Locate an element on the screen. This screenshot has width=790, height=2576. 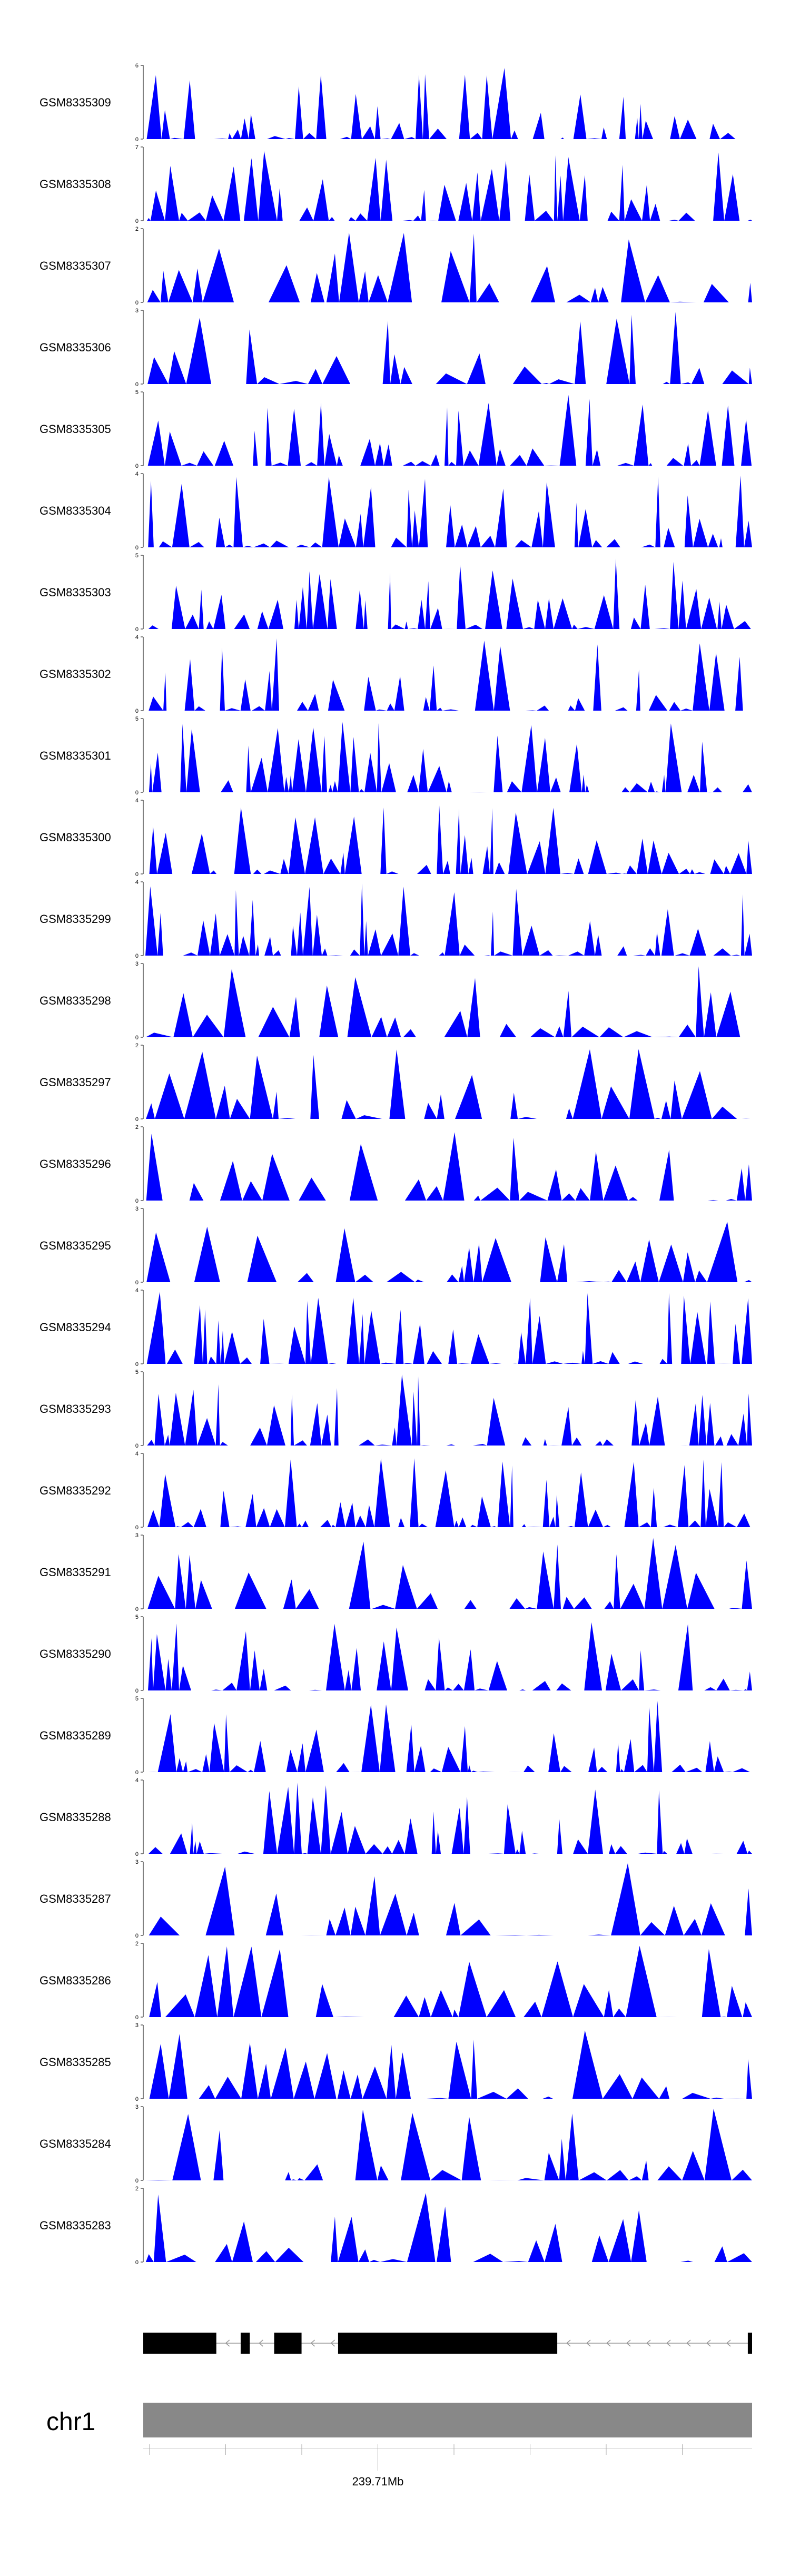
y-tick-label-max: 7 is located at coordinates (137, 147).